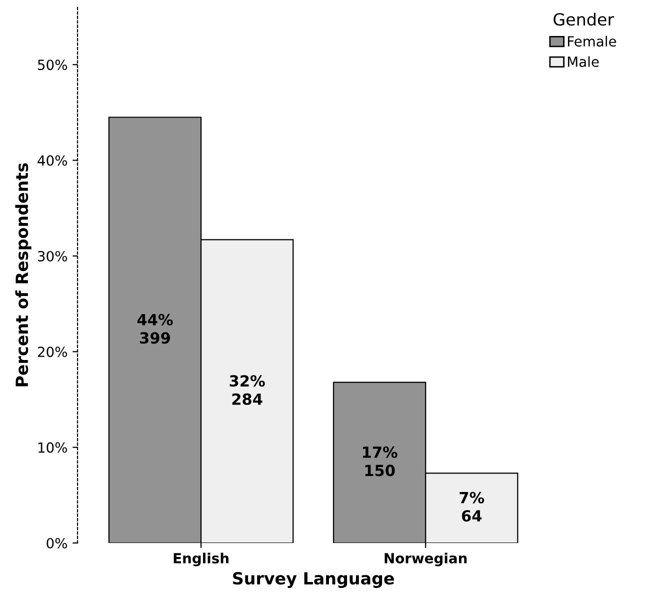  I want to click on data-label: 32% 284, so click(247, 390).